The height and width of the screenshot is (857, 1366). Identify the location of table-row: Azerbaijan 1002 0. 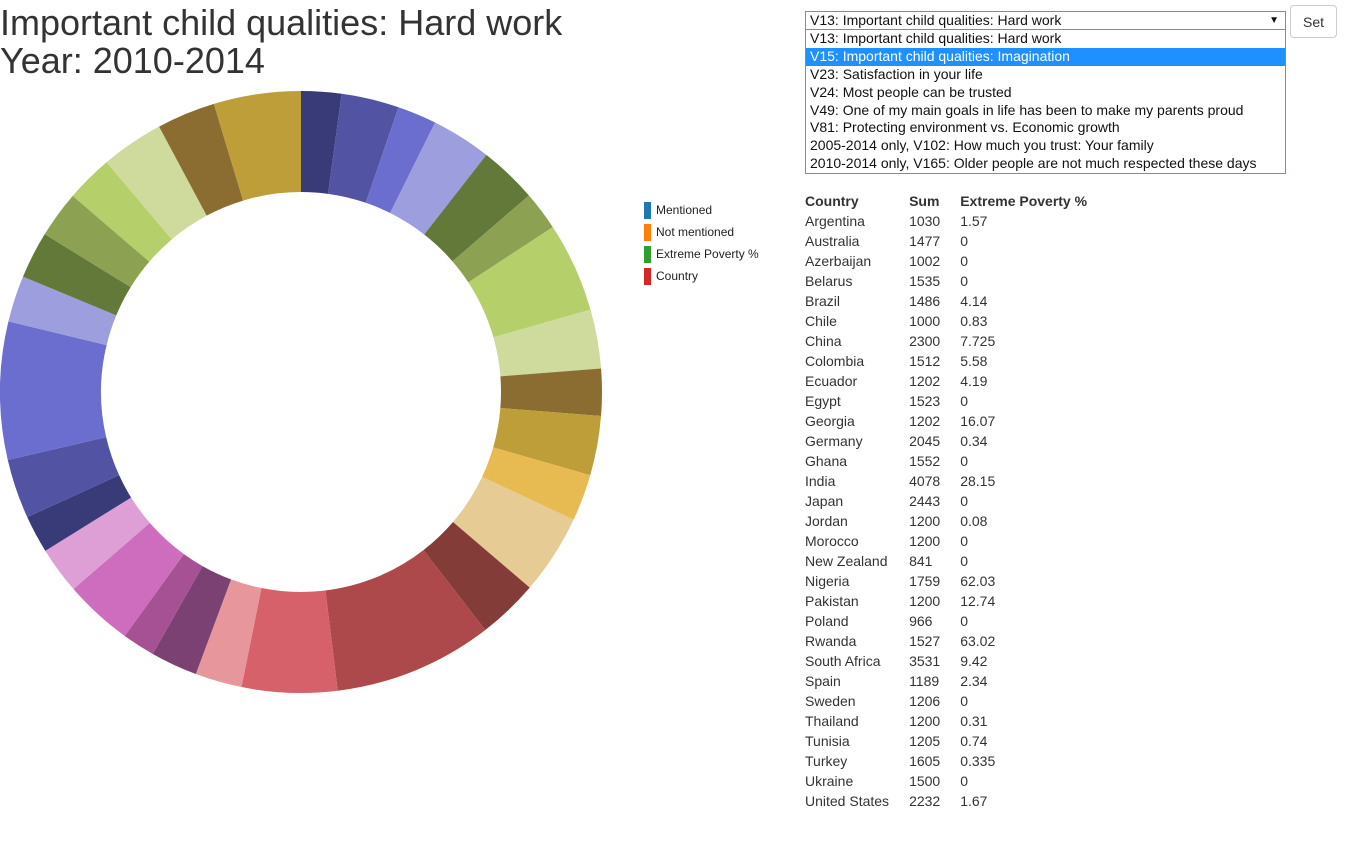
(946, 261).